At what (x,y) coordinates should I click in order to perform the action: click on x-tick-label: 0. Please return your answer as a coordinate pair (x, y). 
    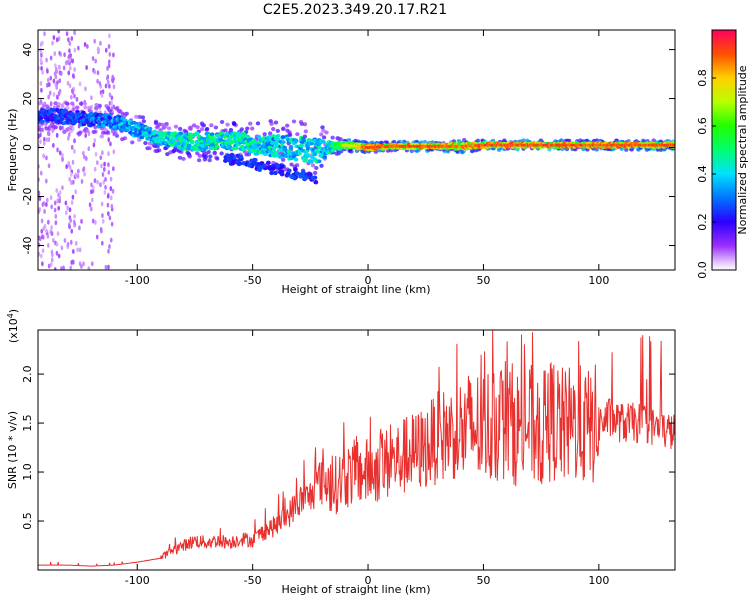
    Looking at the image, I should click on (368, 280).